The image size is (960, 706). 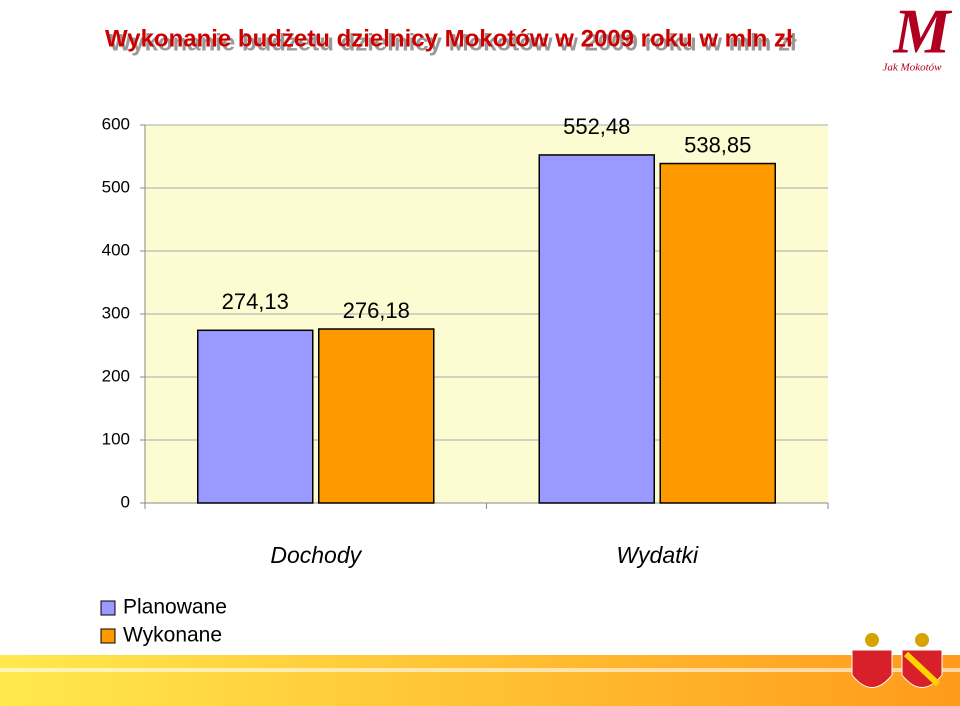 What do you see at coordinates (913, 68) in the screenshot?
I see `logo-text: Jak Mokotów` at bounding box center [913, 68].